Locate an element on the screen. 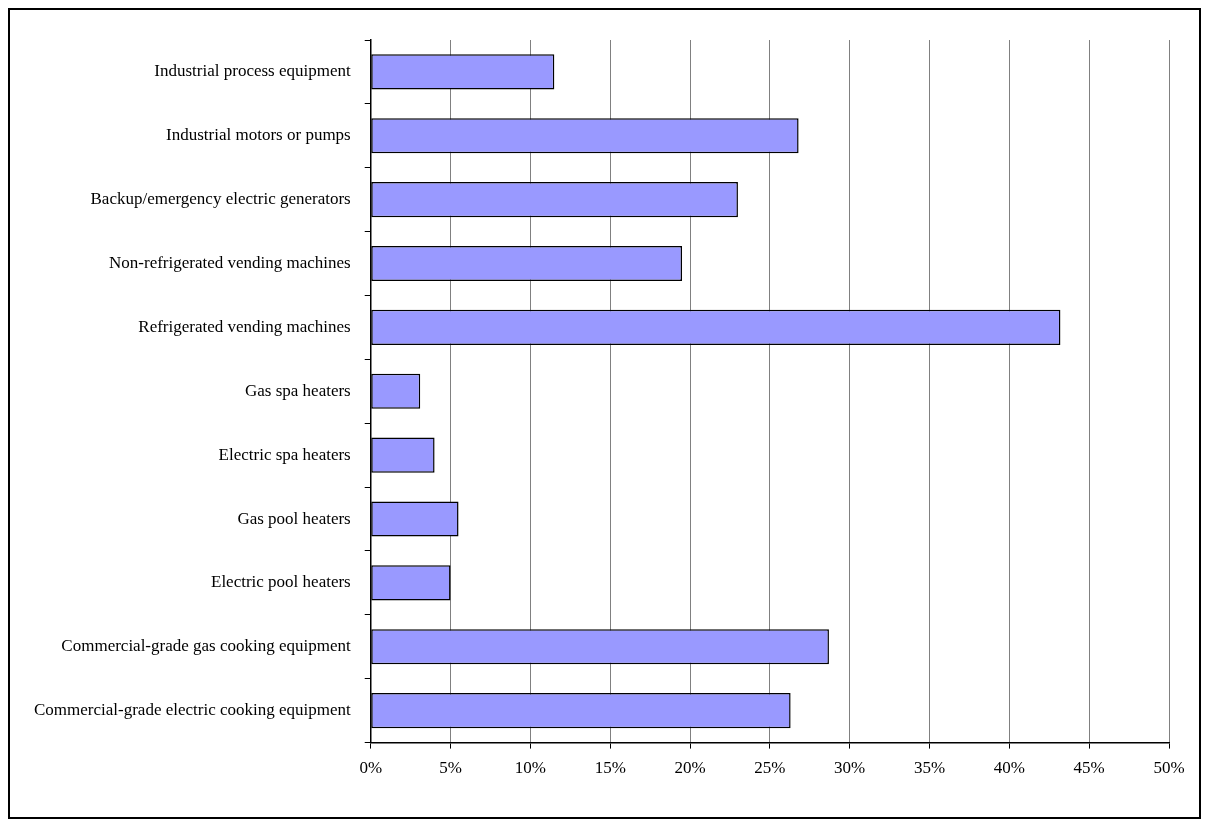  x-tick-label: 30% is located at coordinates (850, 768).